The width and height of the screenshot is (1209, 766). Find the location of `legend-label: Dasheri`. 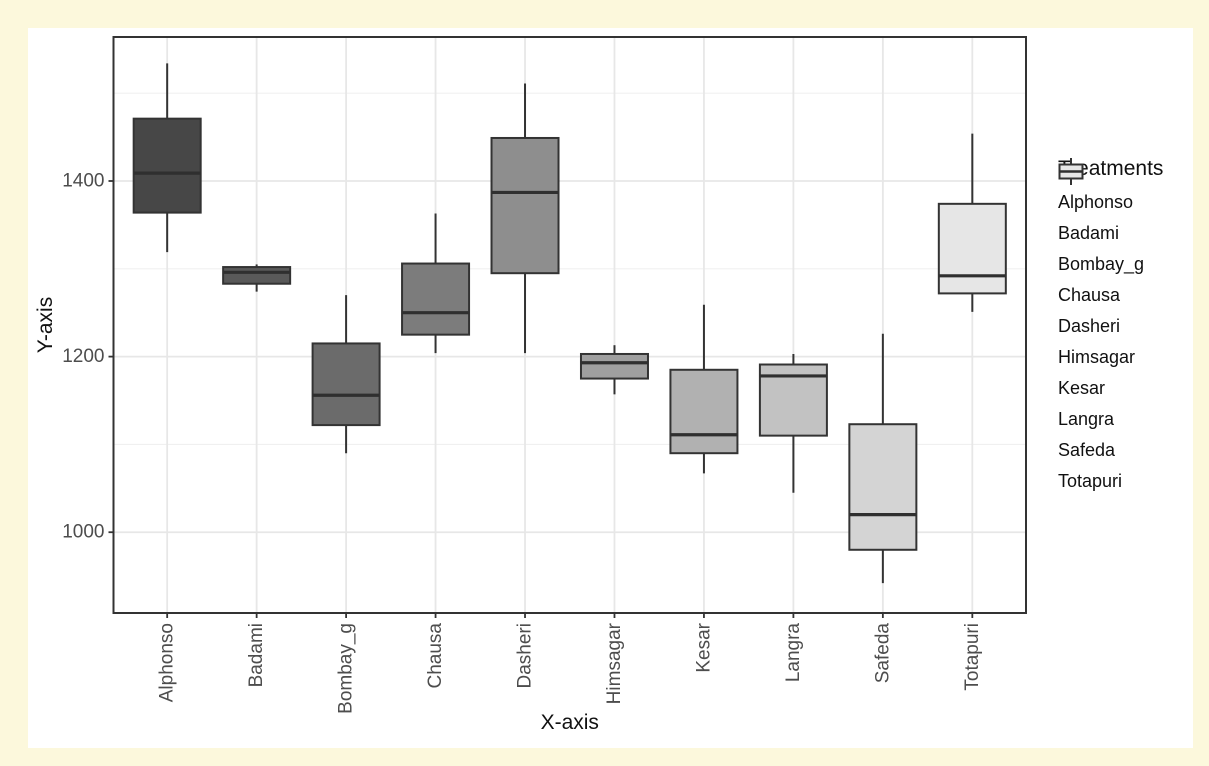

legend-label: Dasheri is located at coordinates (1089, 326).